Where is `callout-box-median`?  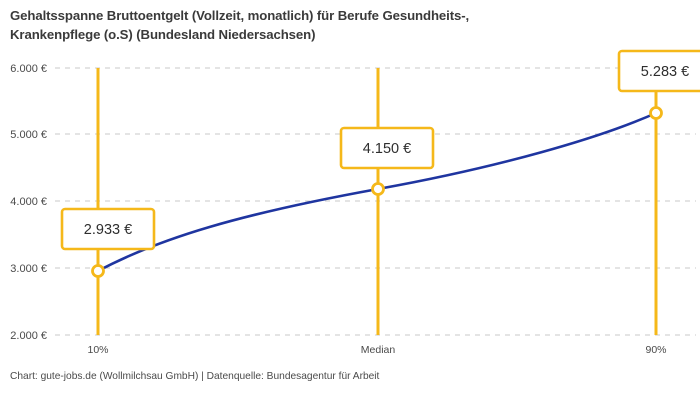 callout-box-median is located at coordinates (387, 148).